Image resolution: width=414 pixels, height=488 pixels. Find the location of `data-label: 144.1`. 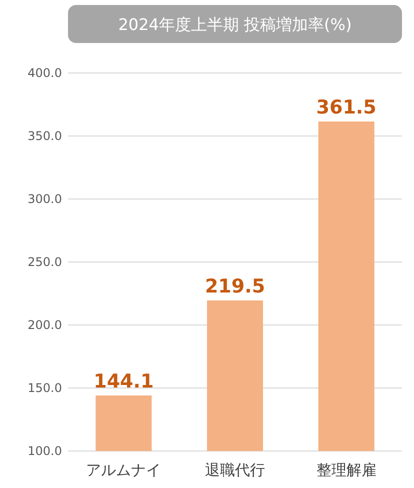

data-label: 144.1 is located at coordinates (124, 381).